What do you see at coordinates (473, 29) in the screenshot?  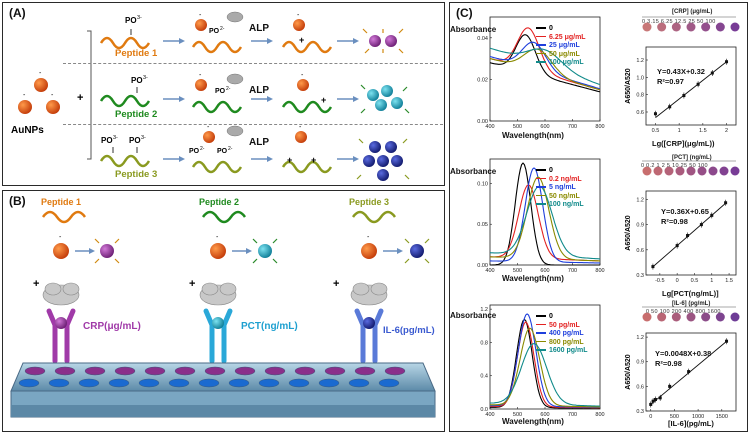 I see `absorbance-label-1: Absorbance` at bounding box center [473, 29].